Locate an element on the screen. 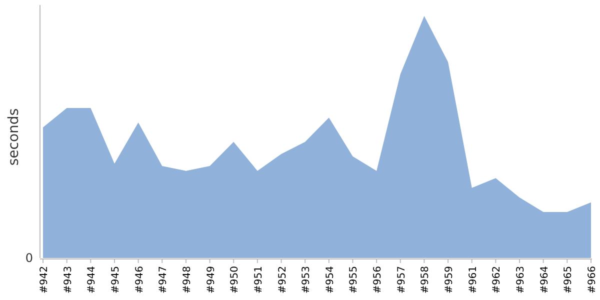 The width and height of the screenshot is (600, 300). x-tick-label: #953 is located at coordinates (306, 280).